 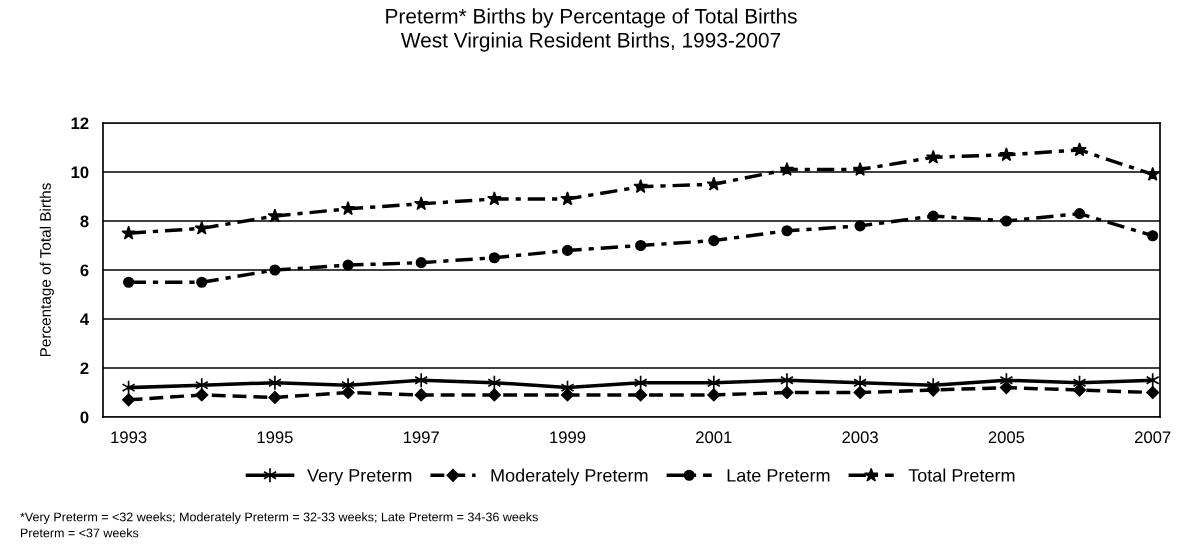 I want to click on legend-label: Total Preterm, so click(x=961, y=475).